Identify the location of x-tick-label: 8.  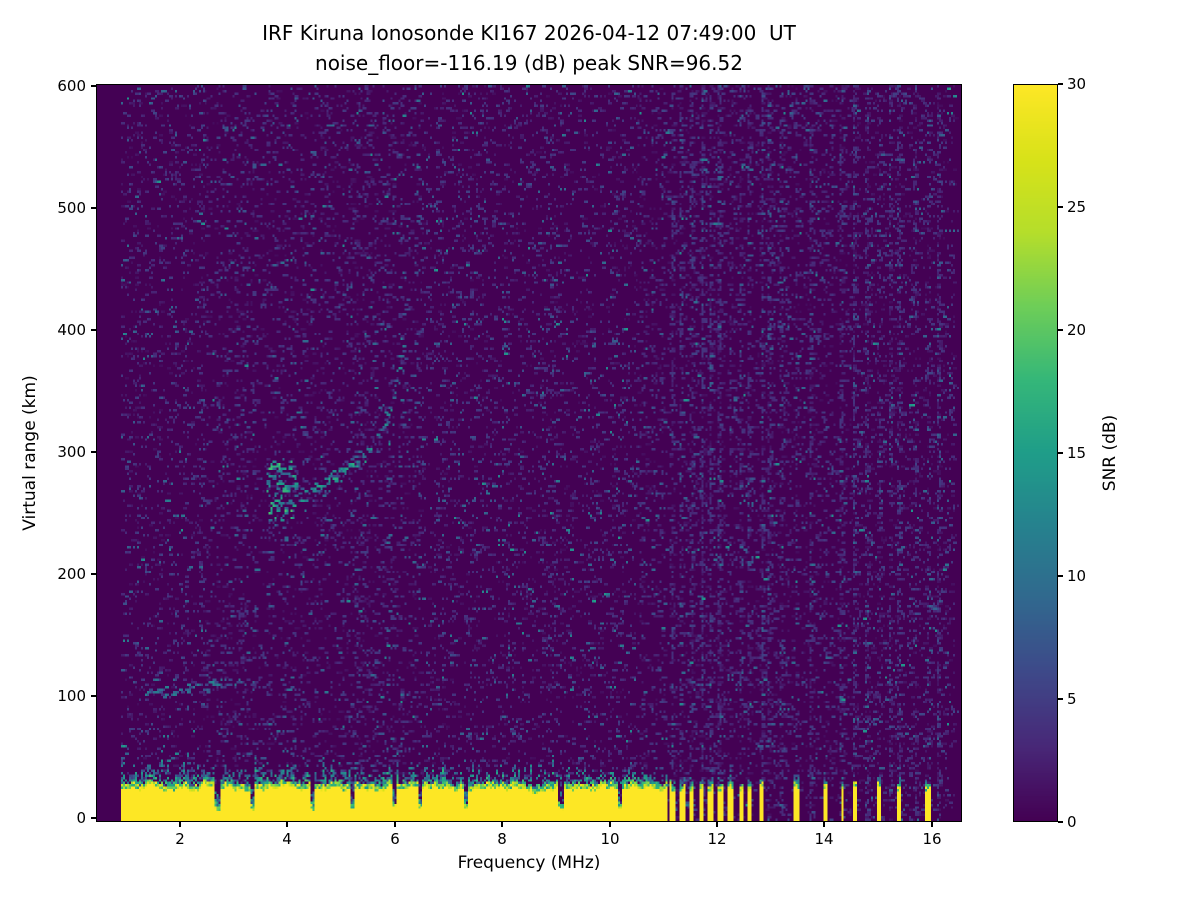
(502, 839).